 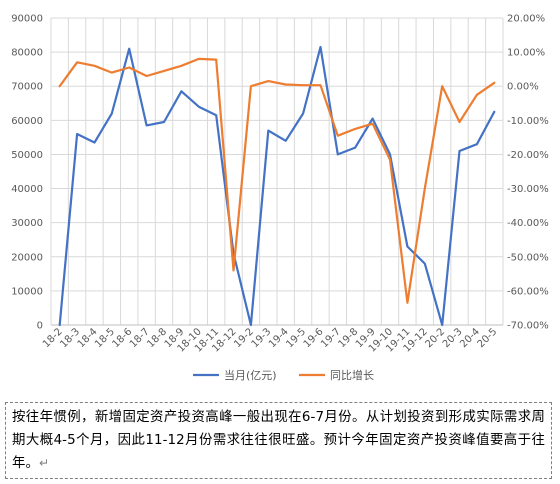 I want to click on y-right-tick-label: -10.00%, so click(x=528, y=121).